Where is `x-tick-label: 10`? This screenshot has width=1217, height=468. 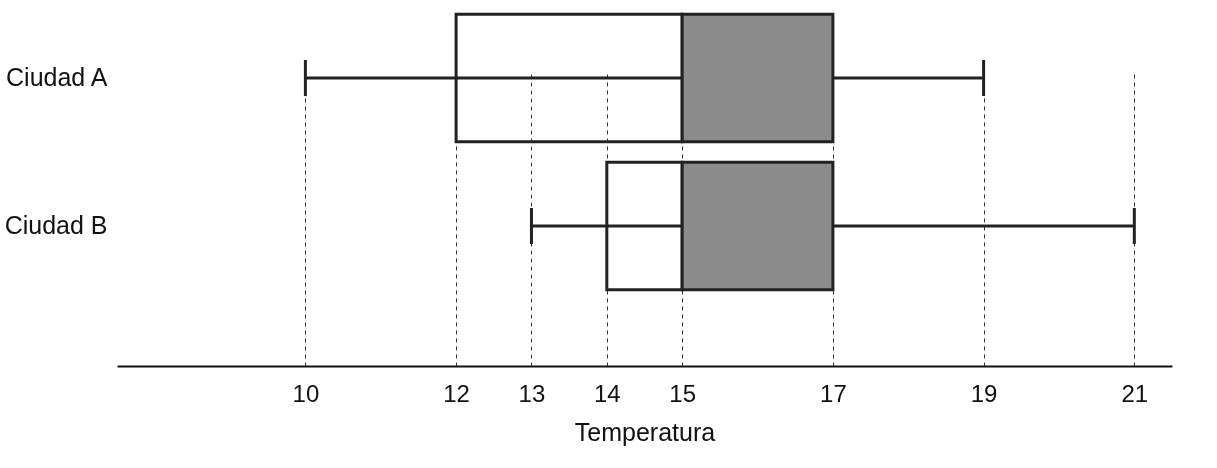 x-tick-label: 10 is located at coordinates (306, 393).